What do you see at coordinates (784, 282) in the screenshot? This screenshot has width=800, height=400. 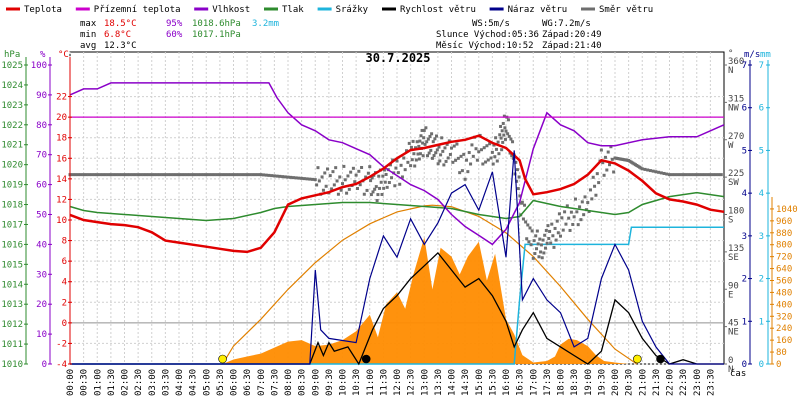 I see `solar-tick-label: 560` at bounding box center [784, 282].